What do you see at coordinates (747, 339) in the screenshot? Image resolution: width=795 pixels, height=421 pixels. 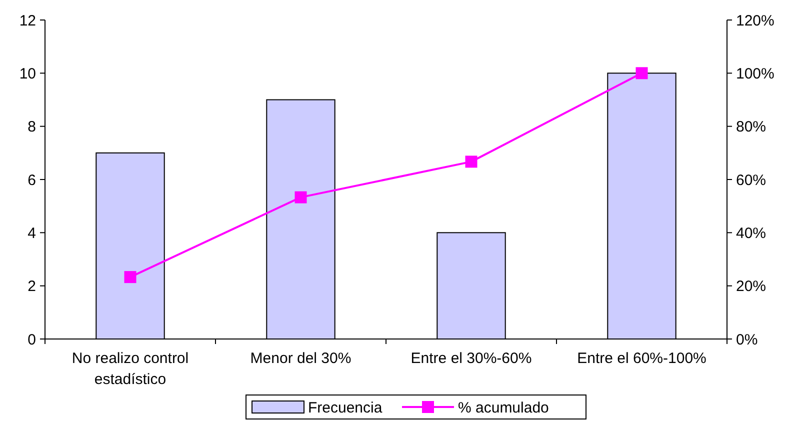 I see `y2-tick-label: 0%` at bounding box center [747, 339].